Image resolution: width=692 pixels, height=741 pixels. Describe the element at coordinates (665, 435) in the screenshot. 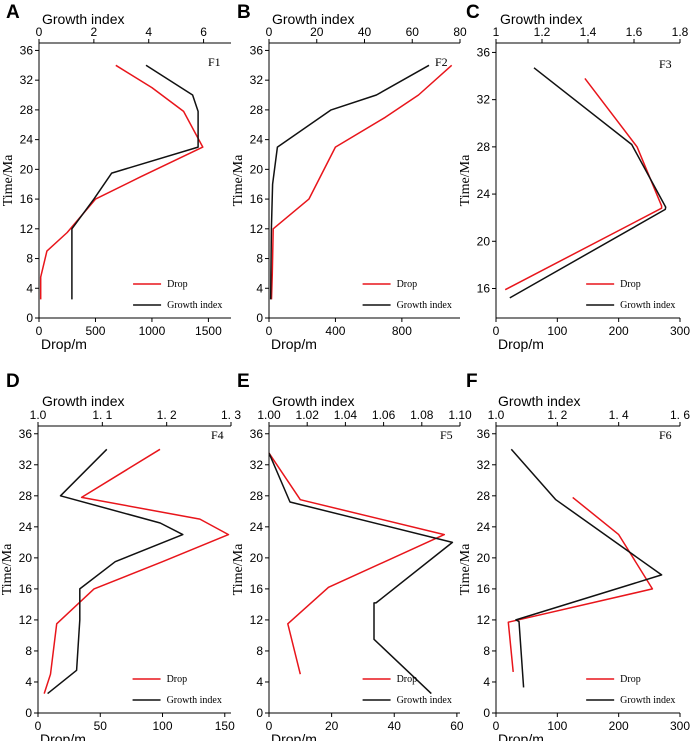

I see `fault-label: F6` at that location.